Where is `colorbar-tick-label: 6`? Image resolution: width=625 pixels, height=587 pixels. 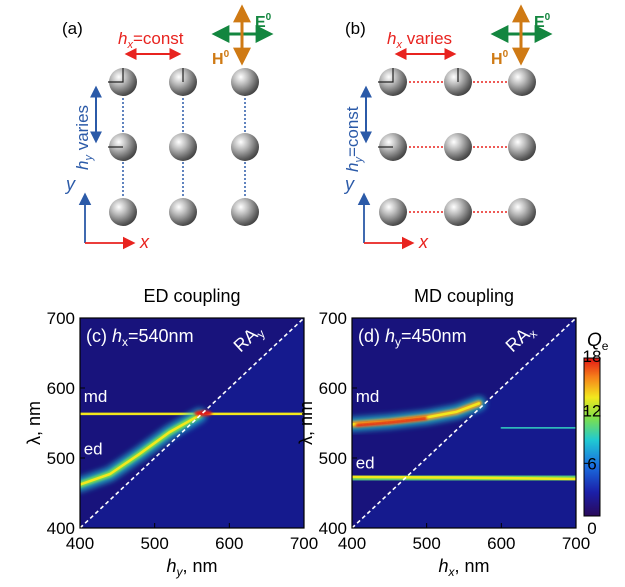 colorbar-tick-label: 6 is located at coordinates (591, 463).